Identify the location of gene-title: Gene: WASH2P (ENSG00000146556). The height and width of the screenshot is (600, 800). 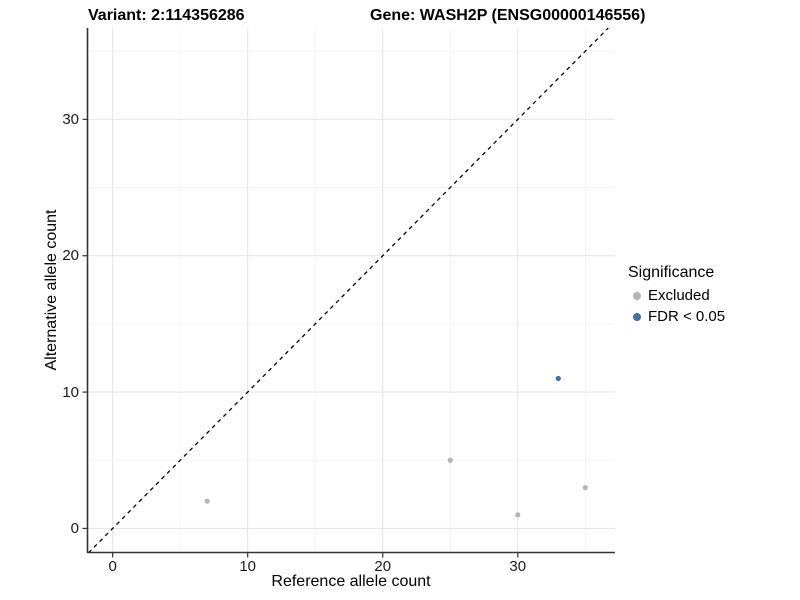
(508, 15).